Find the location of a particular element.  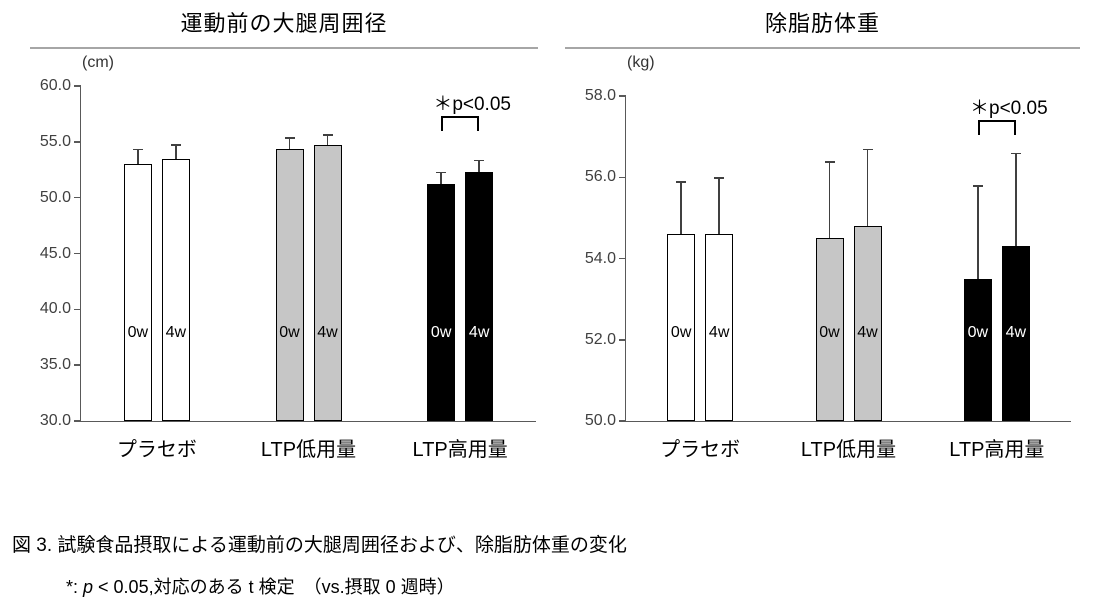

y-tick-label: 55.0 is located at coordinates (55, 141).